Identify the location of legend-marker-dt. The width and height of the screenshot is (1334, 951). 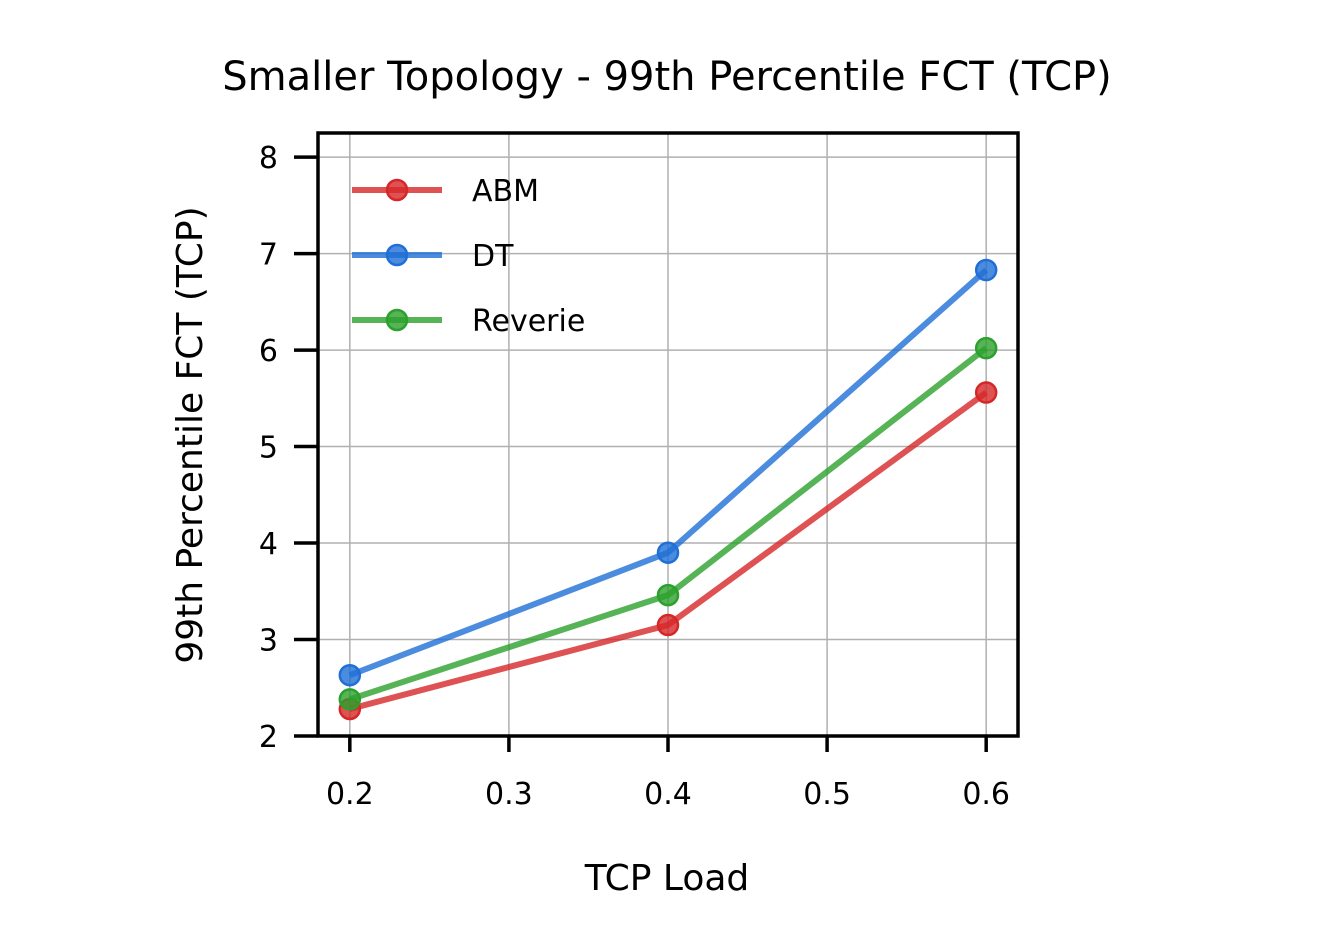
(397, 255).